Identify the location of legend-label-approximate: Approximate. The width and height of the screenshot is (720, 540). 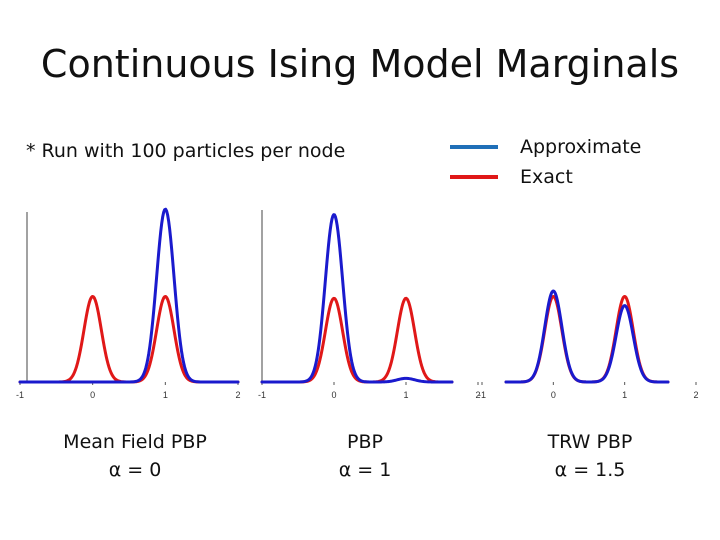
(581, 147).